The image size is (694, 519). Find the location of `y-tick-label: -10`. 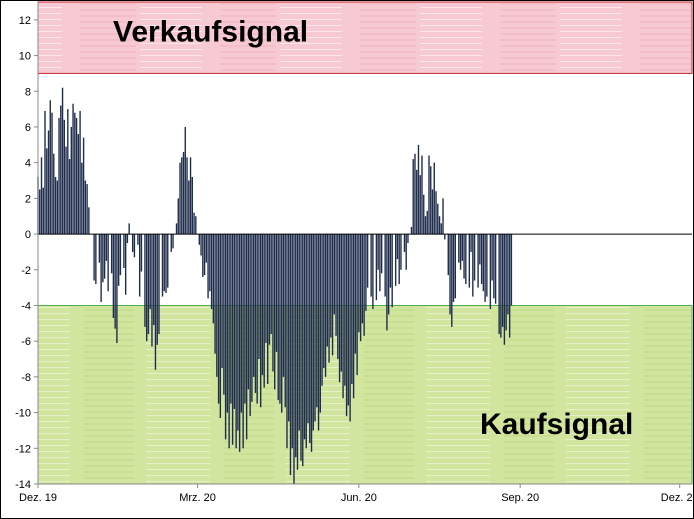

y-tick-label: -10 is located at coordinates (23, 414).